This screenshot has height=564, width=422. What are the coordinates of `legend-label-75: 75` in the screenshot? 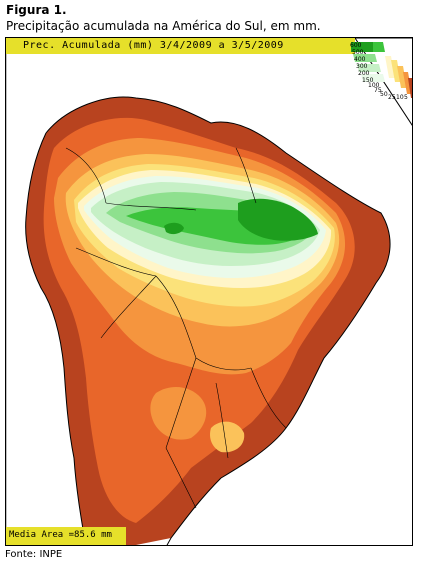 It's located at (378, 90).